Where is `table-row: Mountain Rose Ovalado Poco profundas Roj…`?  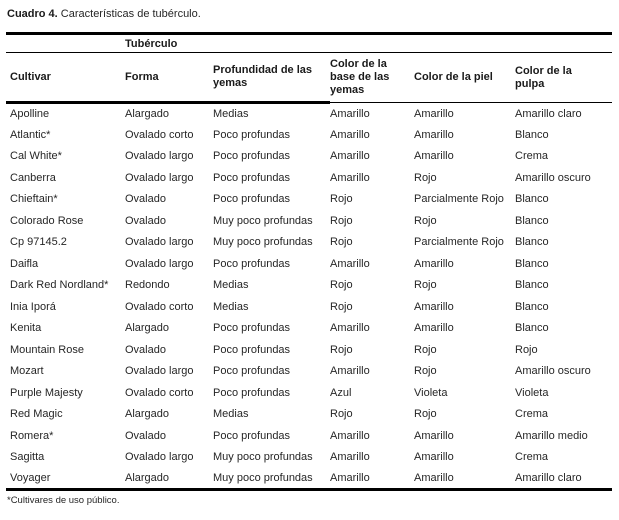
table-row: Mountain Rose Ovalado Poco profundas Roj… is located at coordinates (309, 350).